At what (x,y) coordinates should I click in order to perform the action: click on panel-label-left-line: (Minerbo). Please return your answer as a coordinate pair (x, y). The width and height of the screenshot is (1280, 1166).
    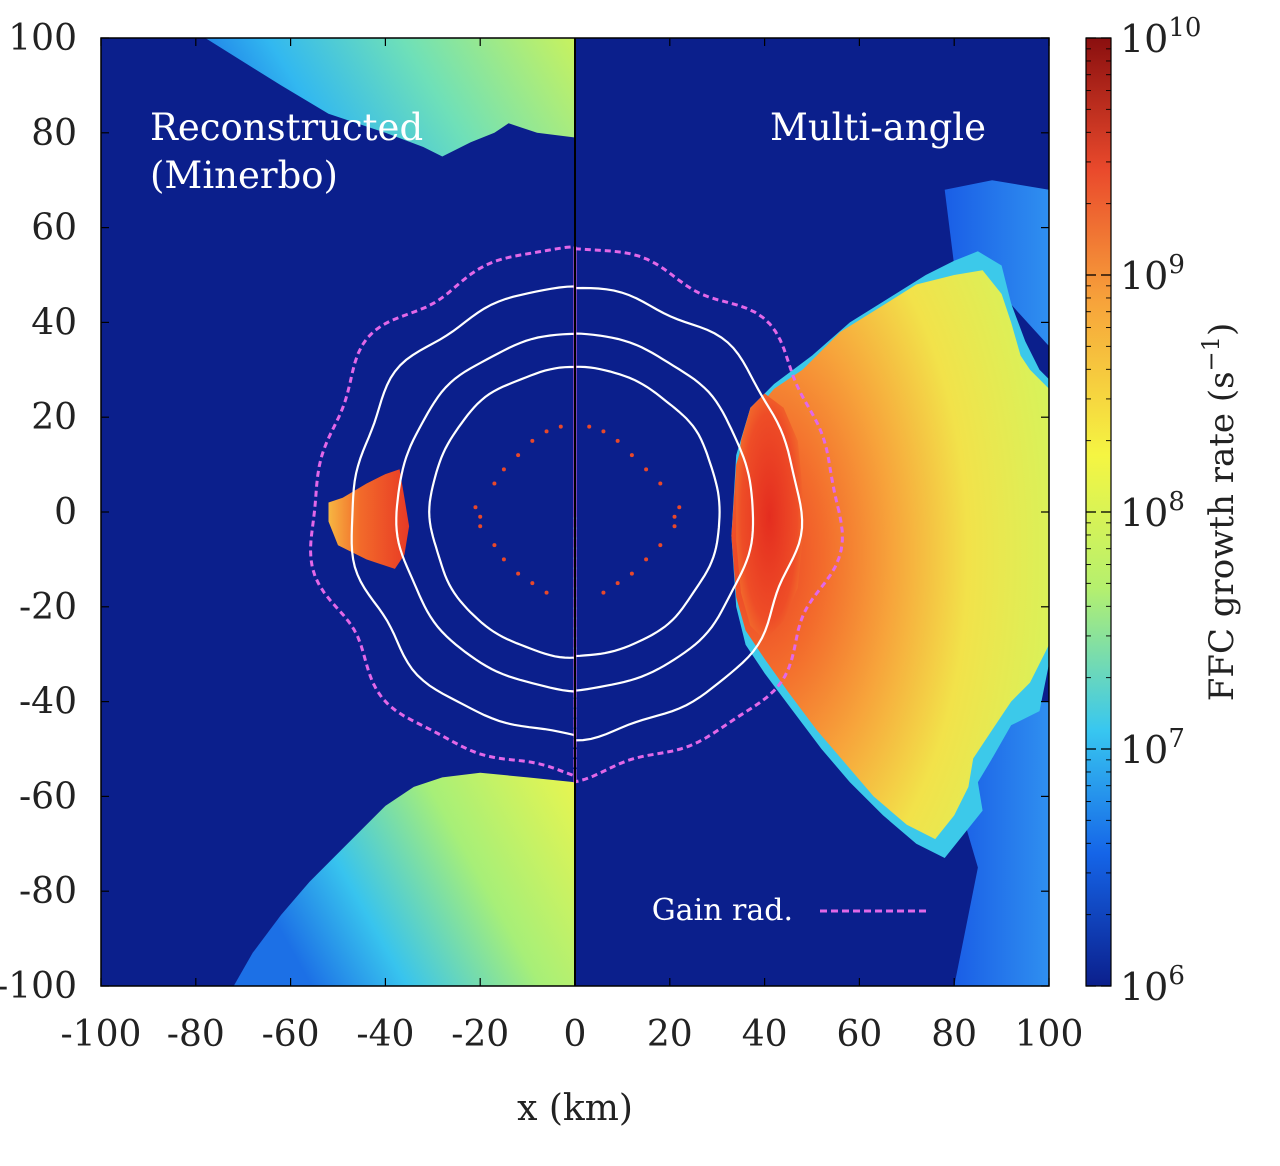
    Looking at the image, I should click on (244, 175).